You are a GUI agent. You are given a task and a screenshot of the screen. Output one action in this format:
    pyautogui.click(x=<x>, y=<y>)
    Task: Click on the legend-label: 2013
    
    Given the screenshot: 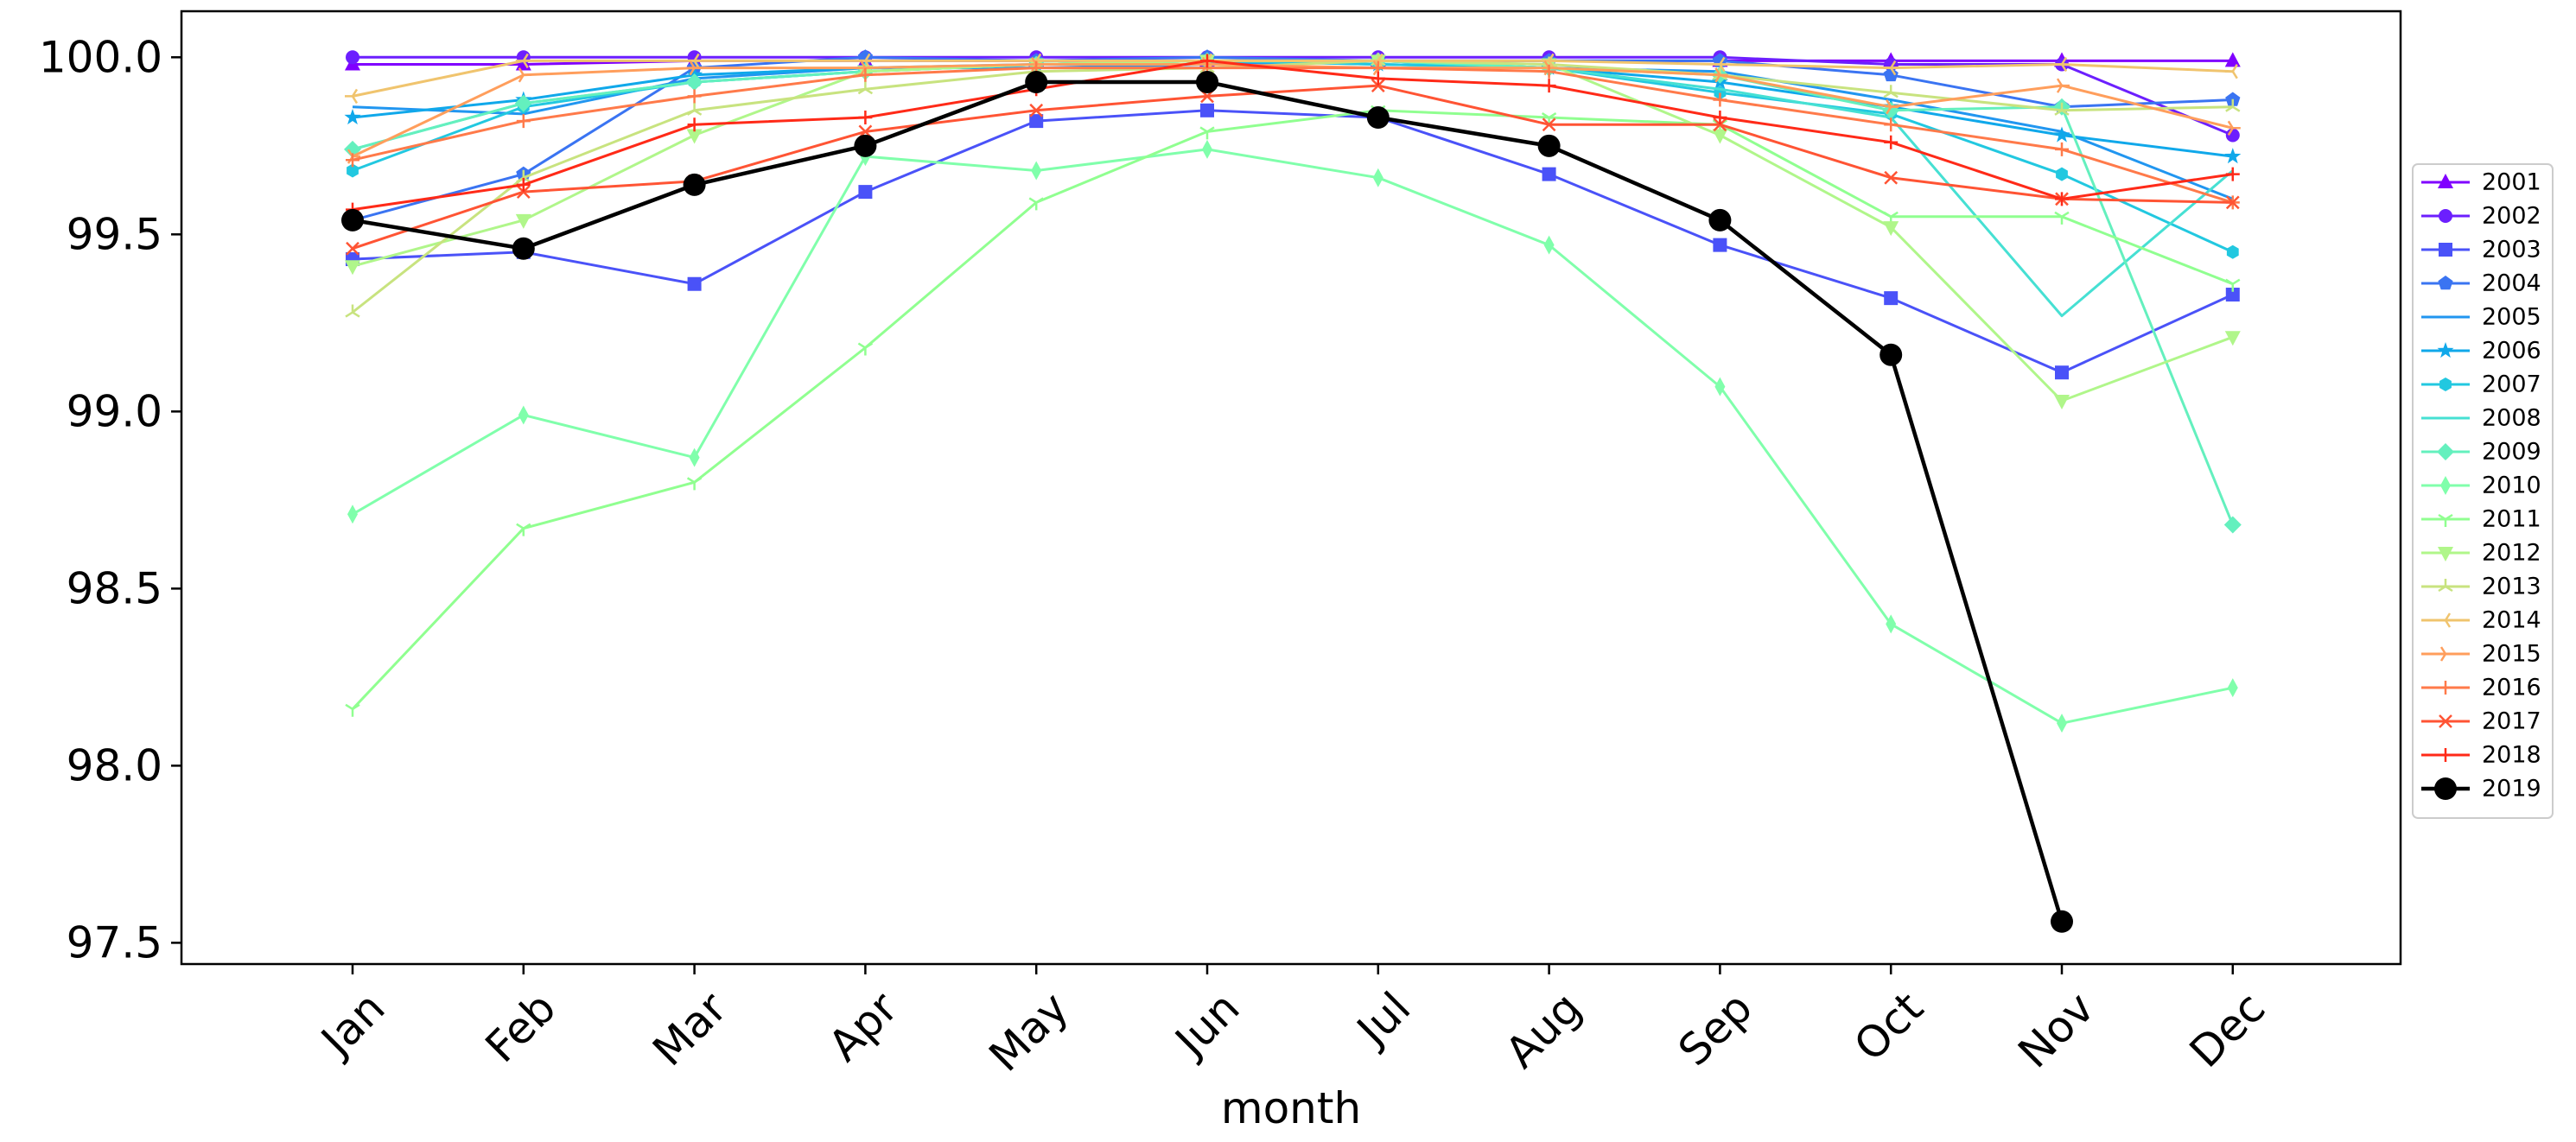 What is the action you would take?
    pyautogui.click(x=2511, y=587)
    